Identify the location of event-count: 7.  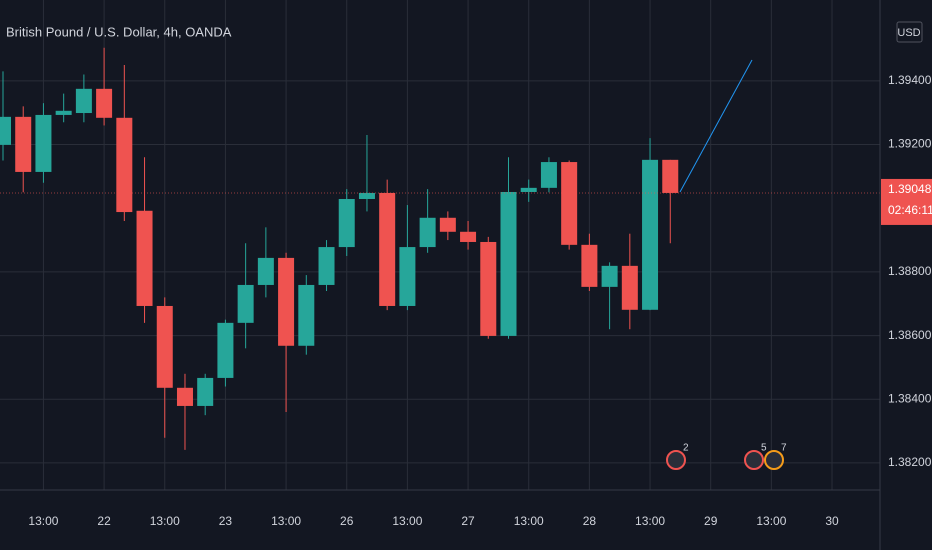
(784, 448).